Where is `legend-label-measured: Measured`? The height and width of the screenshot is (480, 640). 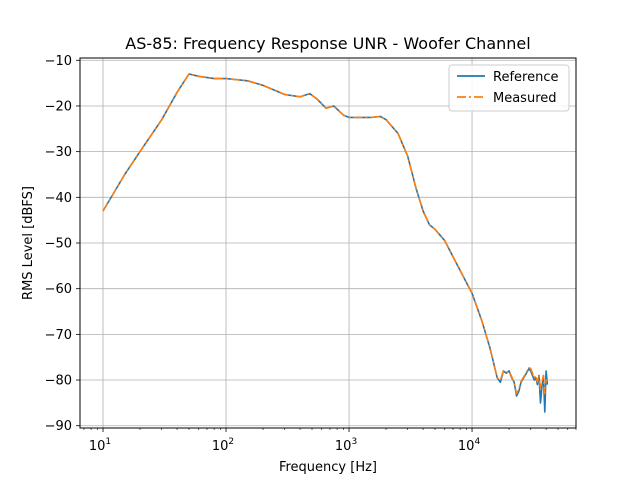
legend-label-measured: Measured is located at coordinates (525, 98).